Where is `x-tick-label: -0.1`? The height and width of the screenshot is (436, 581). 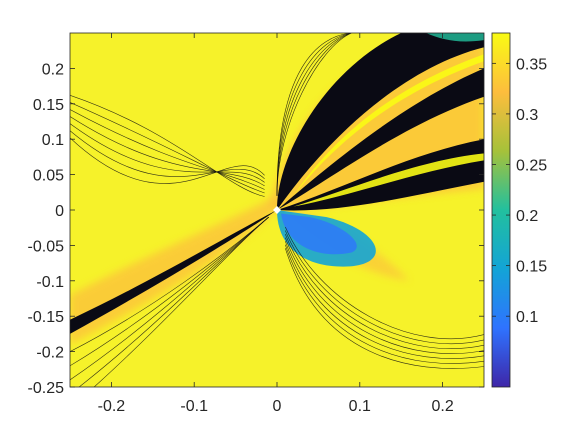 x-tick-label: -0.1 is located at coordinates (194, 406).